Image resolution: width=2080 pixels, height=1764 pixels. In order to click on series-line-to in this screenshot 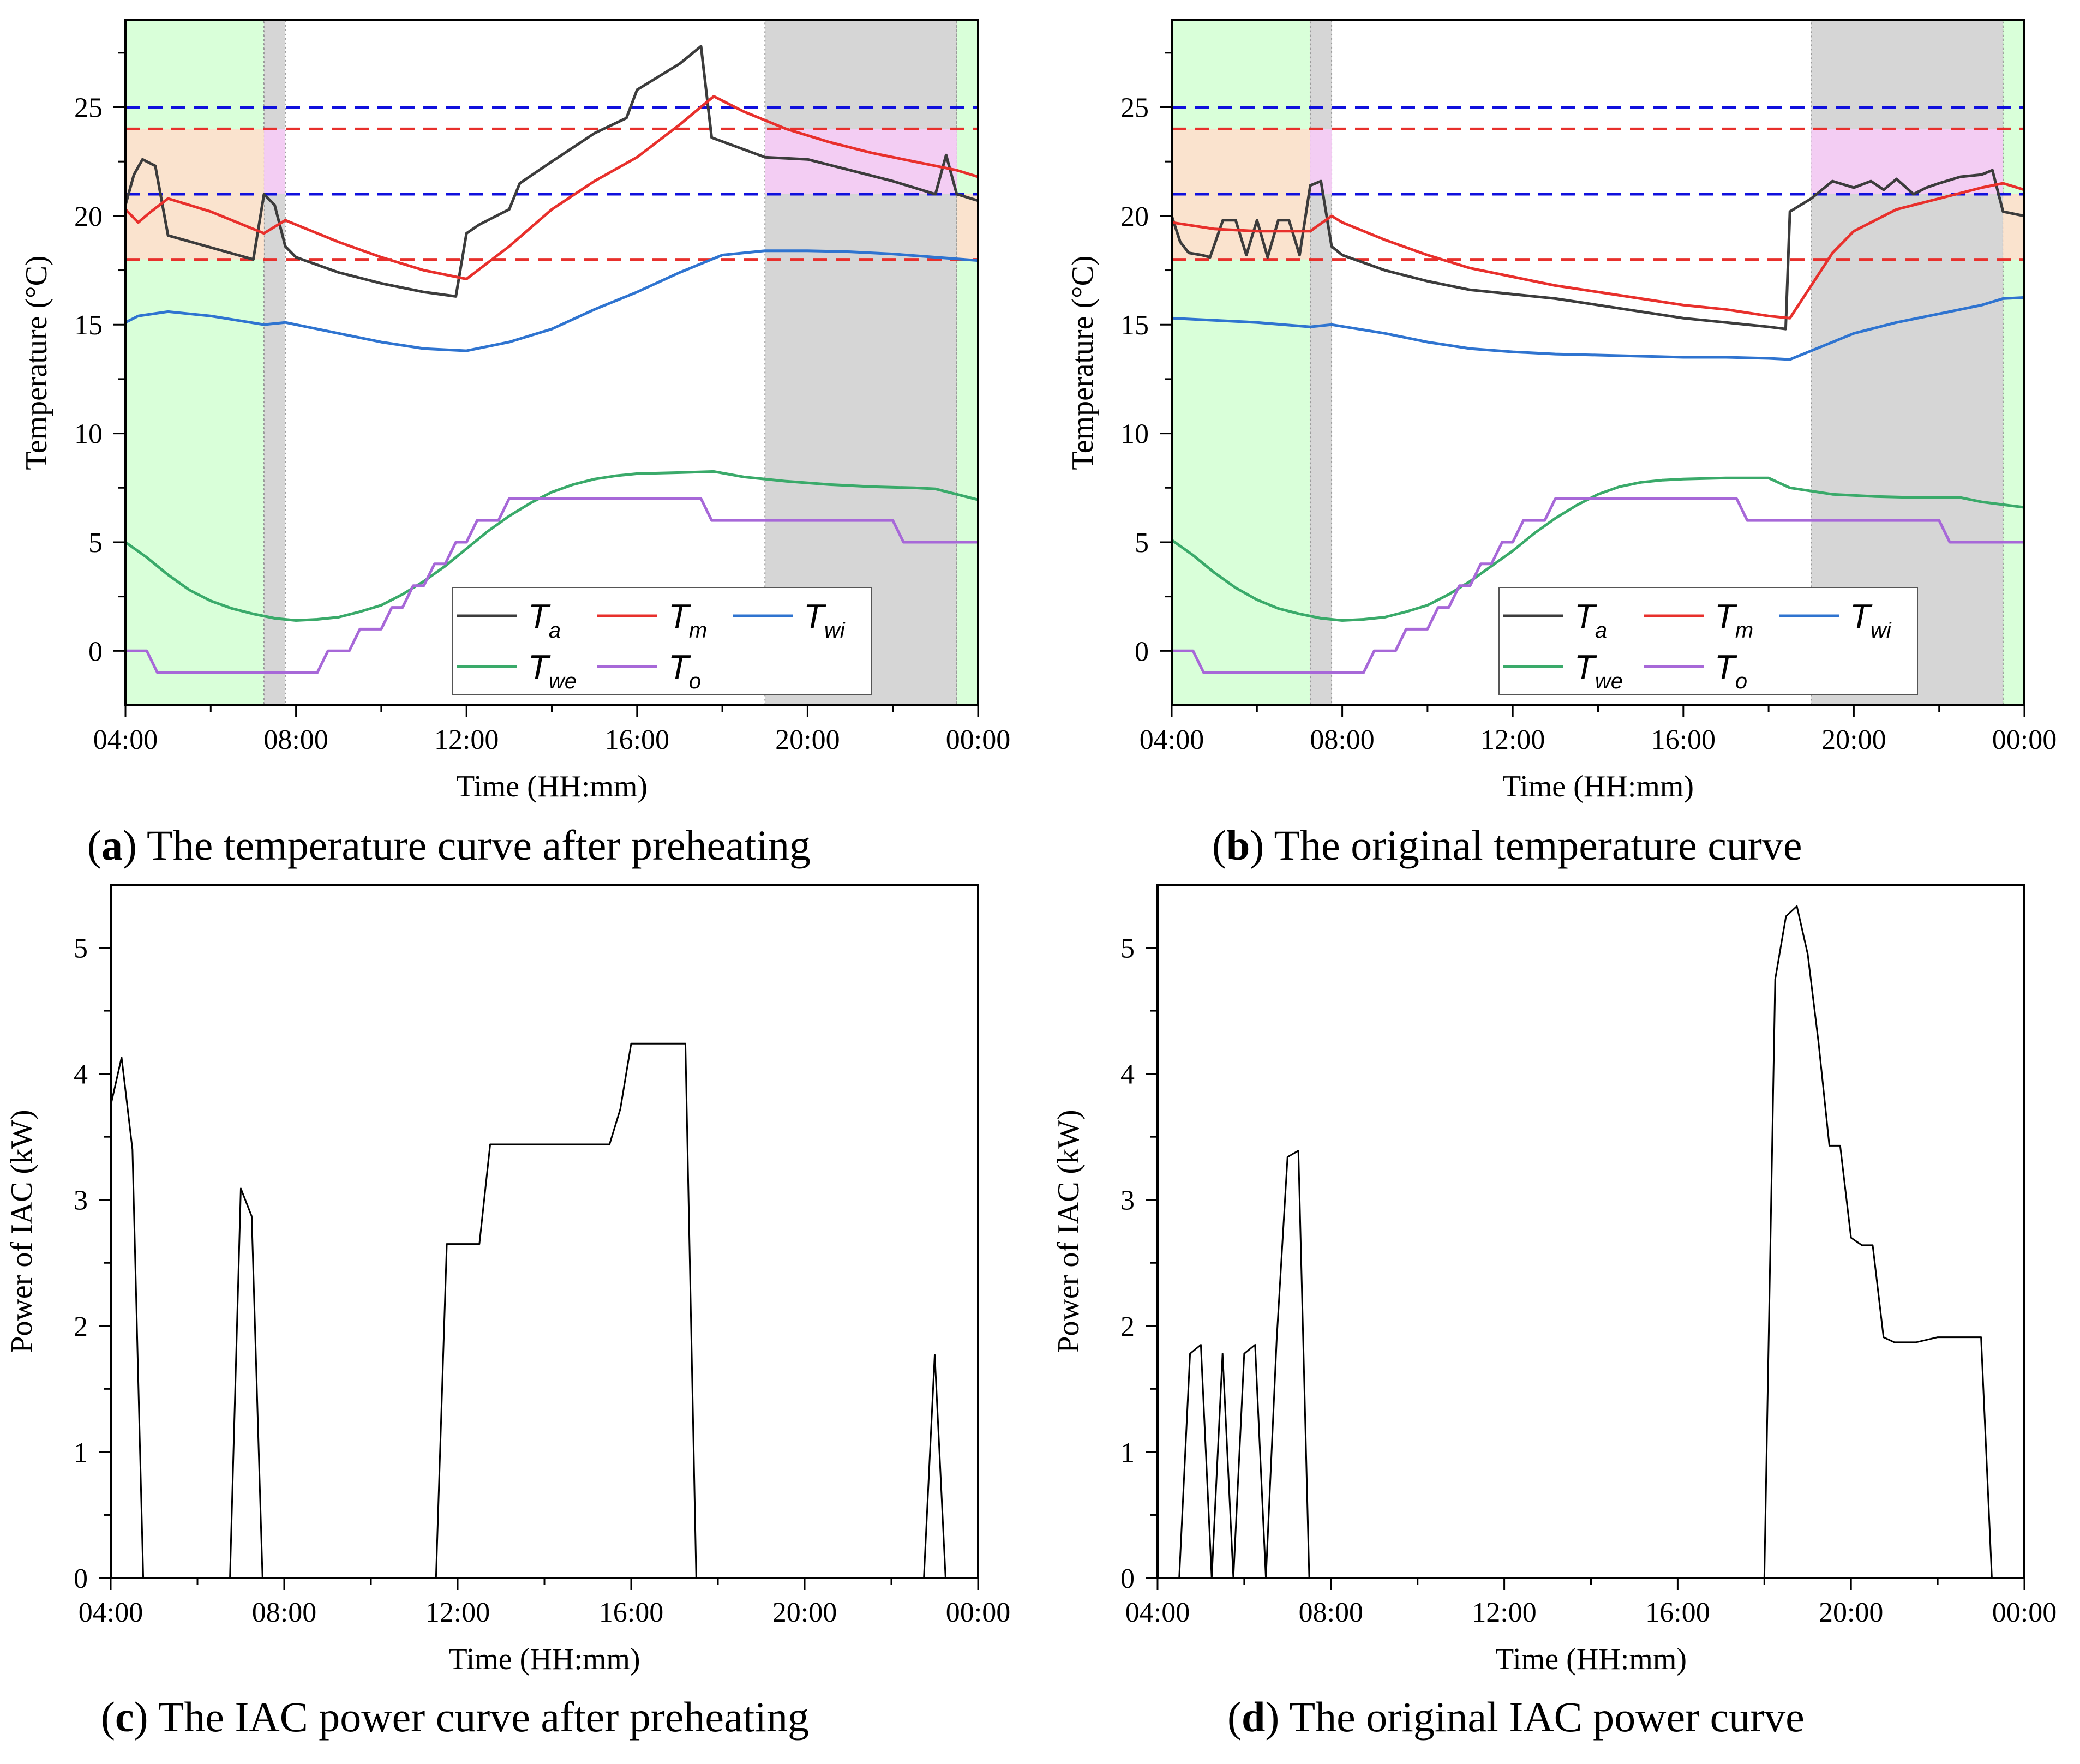, I will do `click(1598, 585)`.